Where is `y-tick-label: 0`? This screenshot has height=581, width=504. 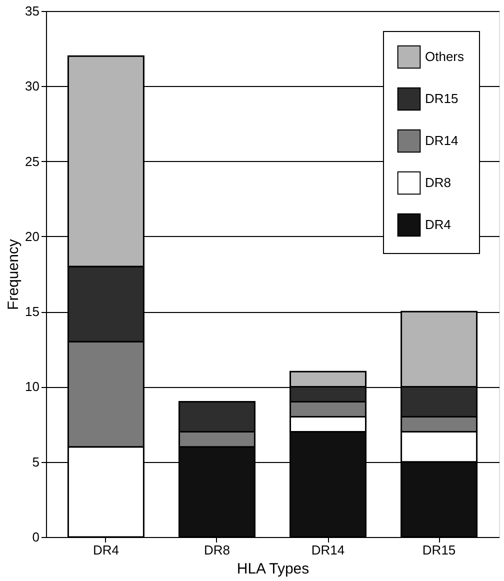
y-tick-label: 0 is located at coordinates (36, 537).